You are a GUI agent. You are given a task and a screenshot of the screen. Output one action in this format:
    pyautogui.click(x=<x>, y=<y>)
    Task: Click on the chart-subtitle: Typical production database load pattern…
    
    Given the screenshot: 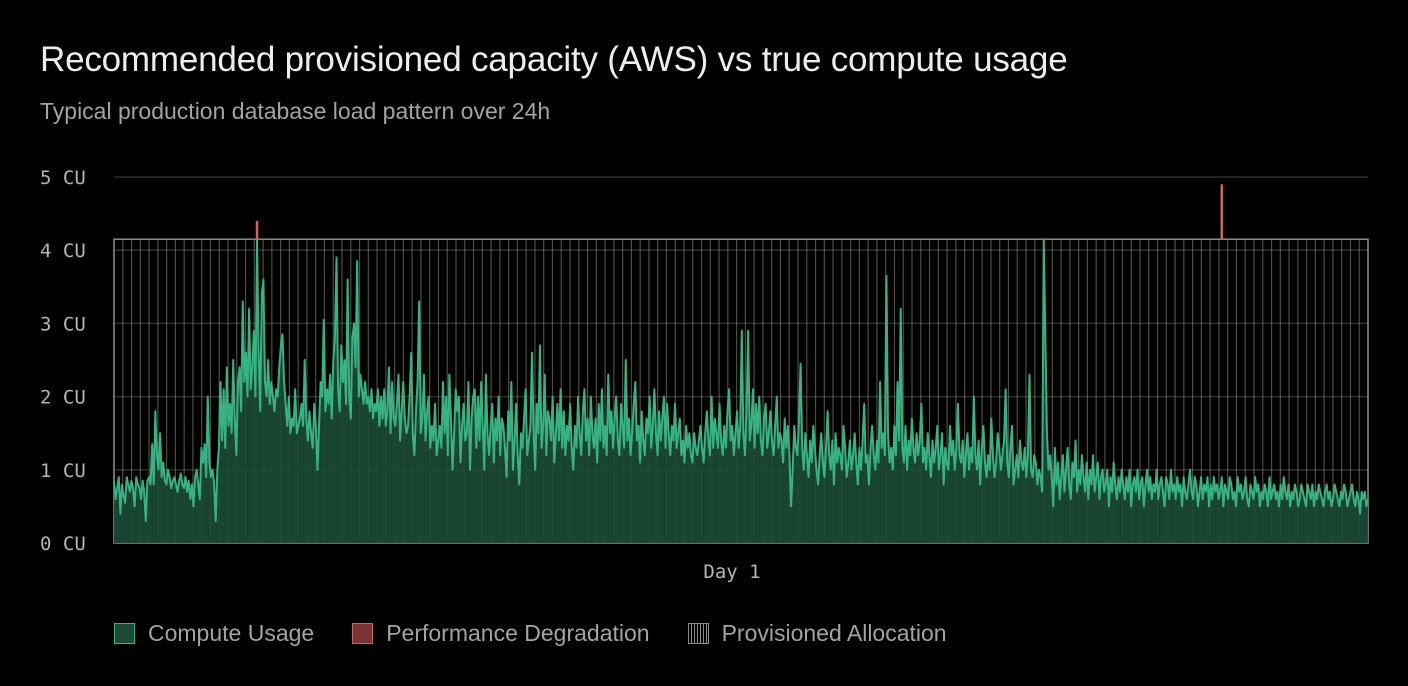 What is the action you would take?
    pyautogui.click(x=295, y=111)
    